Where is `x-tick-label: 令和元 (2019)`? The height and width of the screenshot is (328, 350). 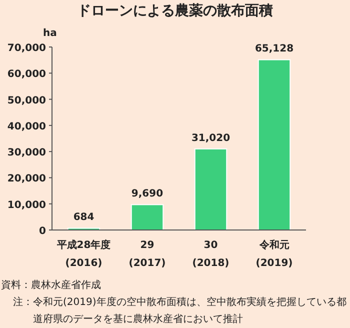
x-tick-label: 令和元 (2019) is located at coordinates (274, 254).